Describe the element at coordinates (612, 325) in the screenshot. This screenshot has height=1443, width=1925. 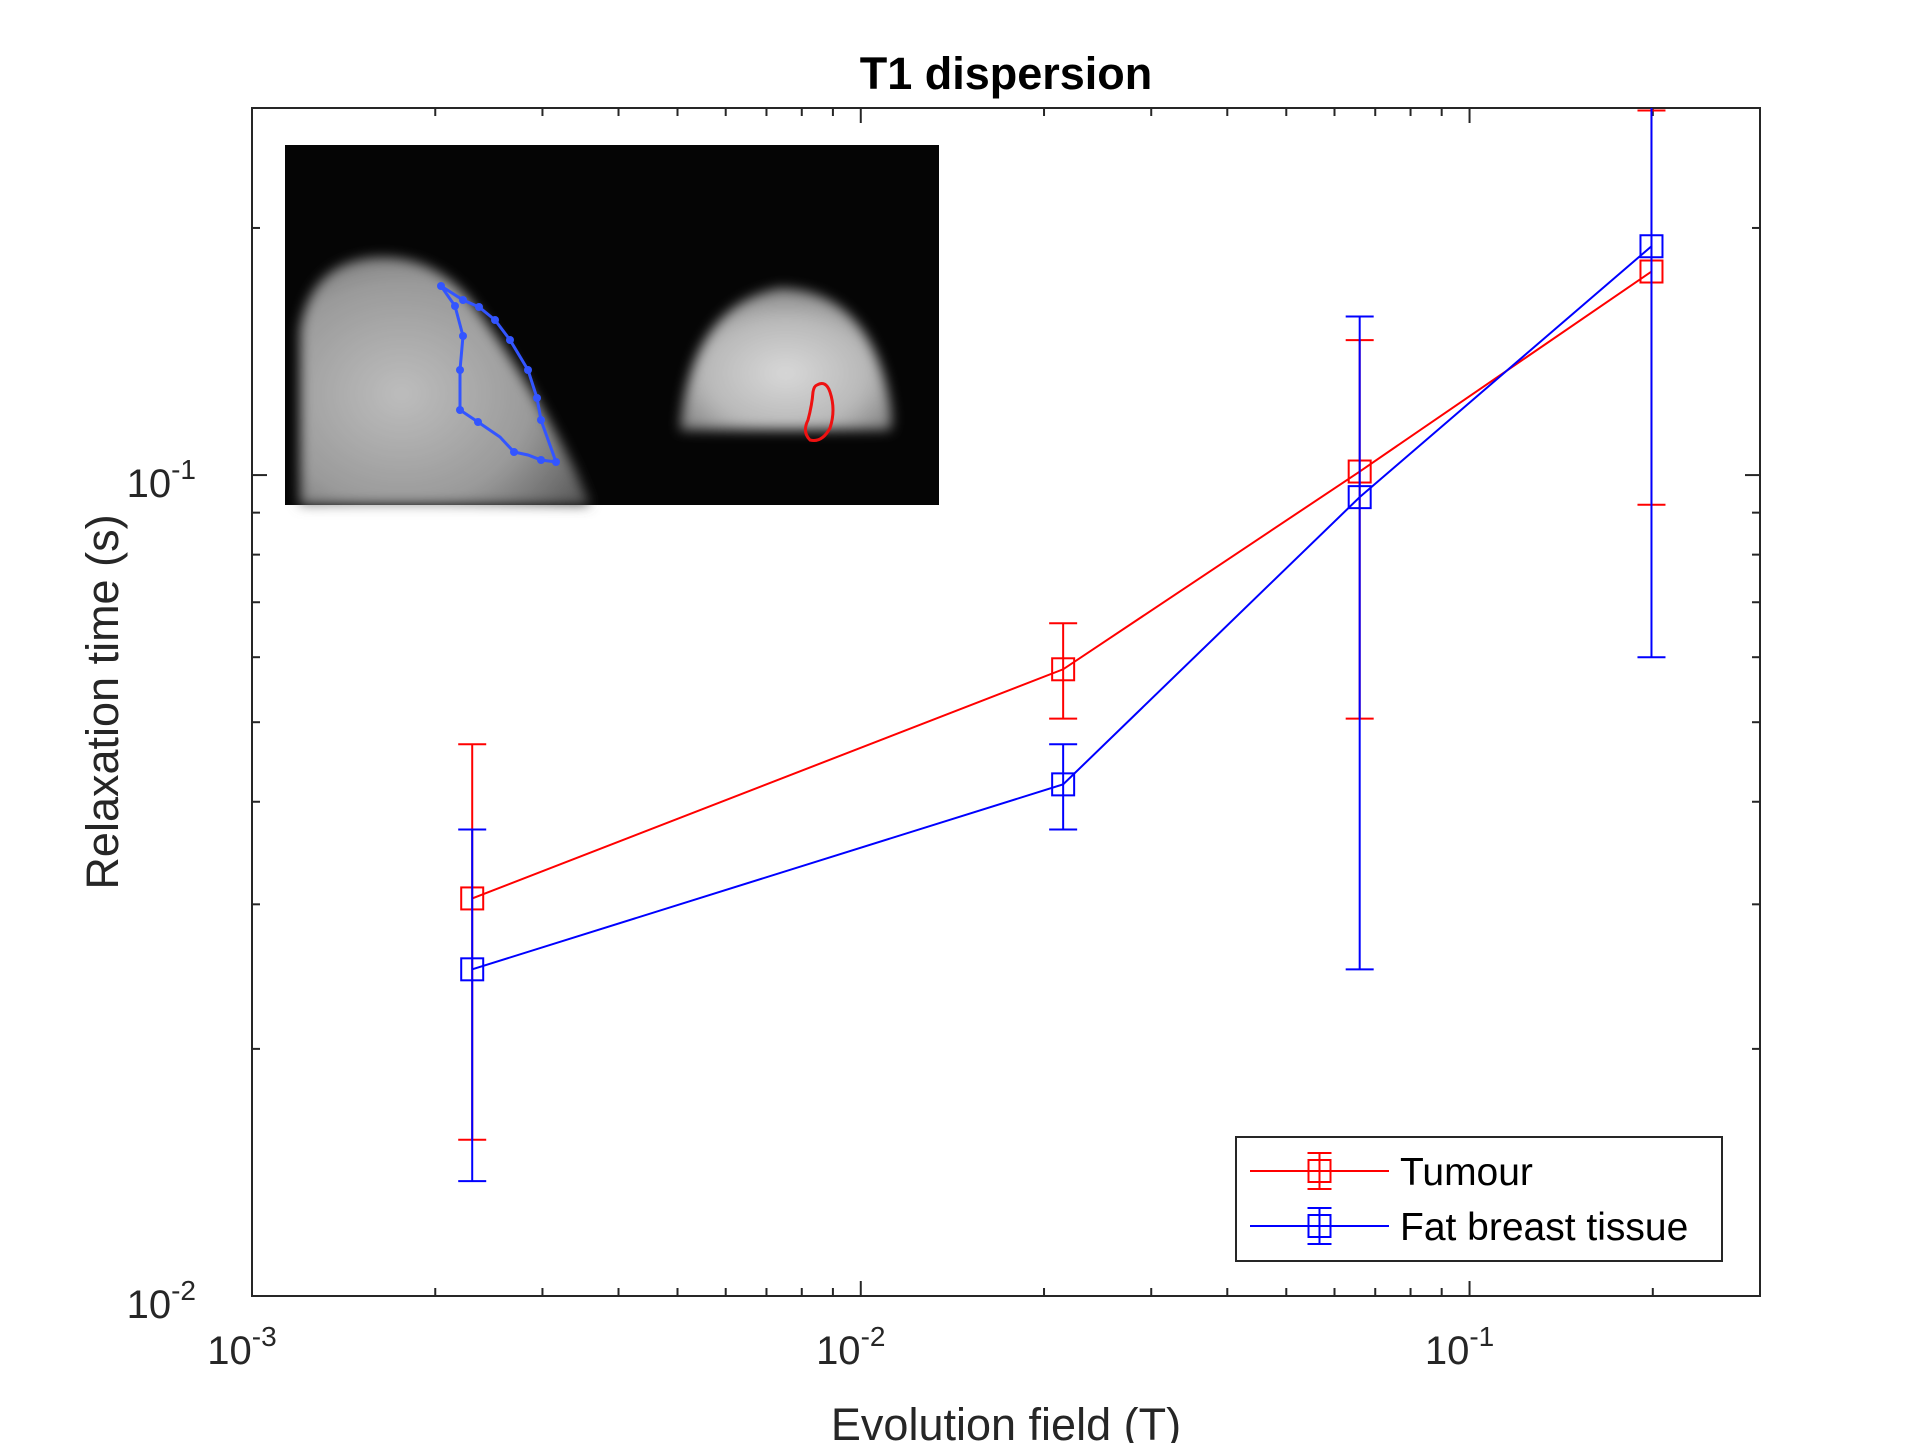
I see `mri-inset-image` at that location.